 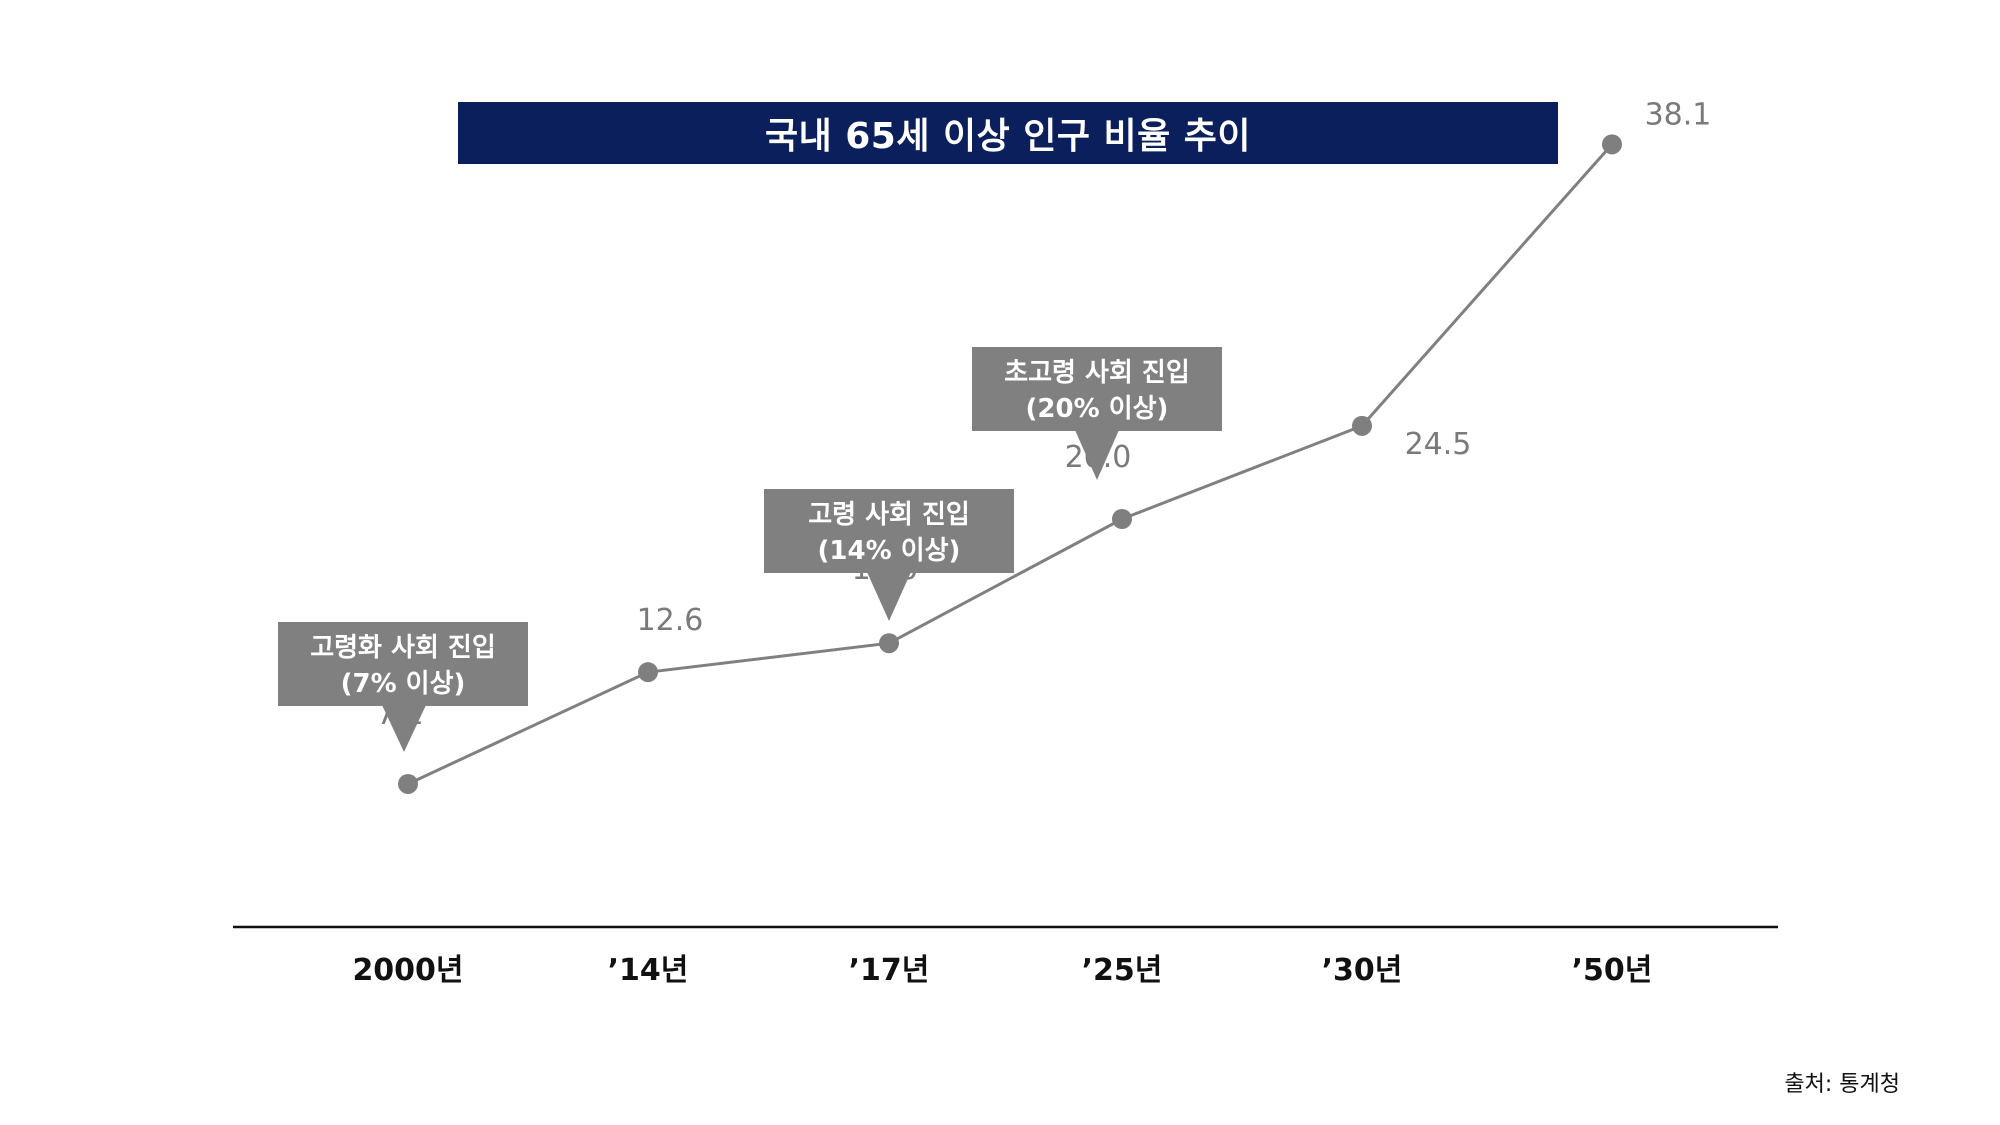 I want to click on x-tick-label-3: ’25년, so click(x=1122, y=970).